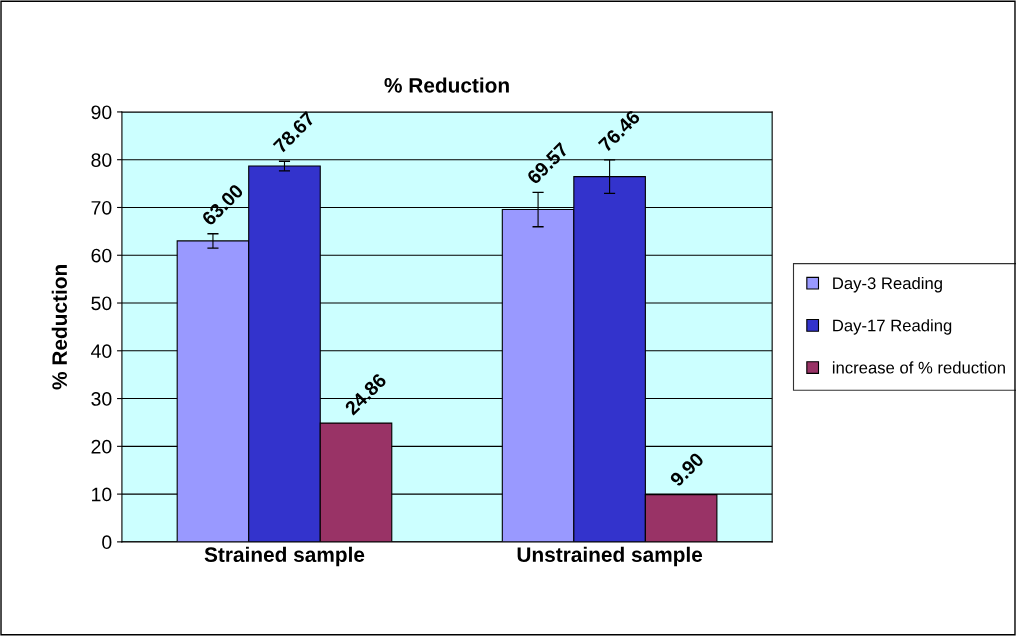  I want to click on y-tick-label: 10, so click(102, 494).